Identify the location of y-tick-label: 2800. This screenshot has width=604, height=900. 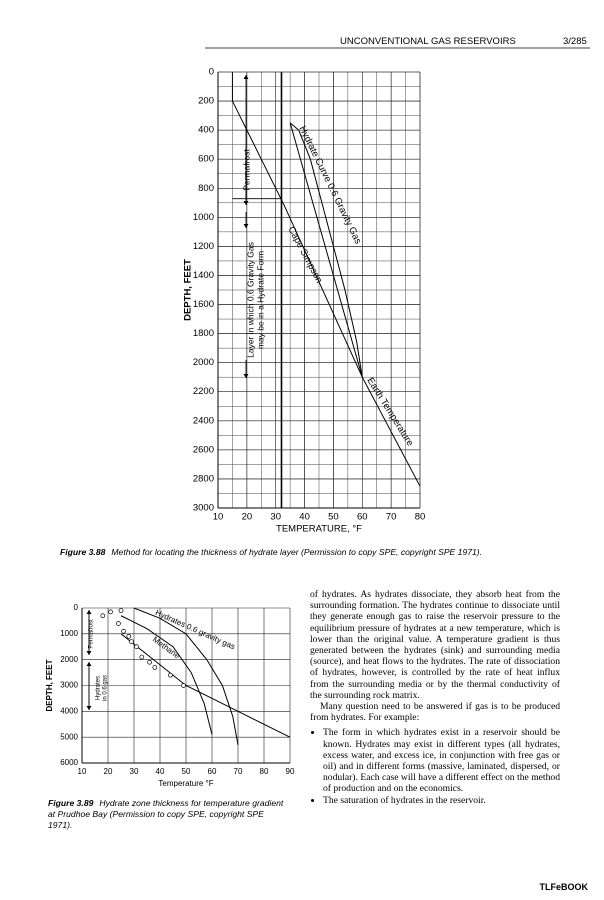
(203, 478).